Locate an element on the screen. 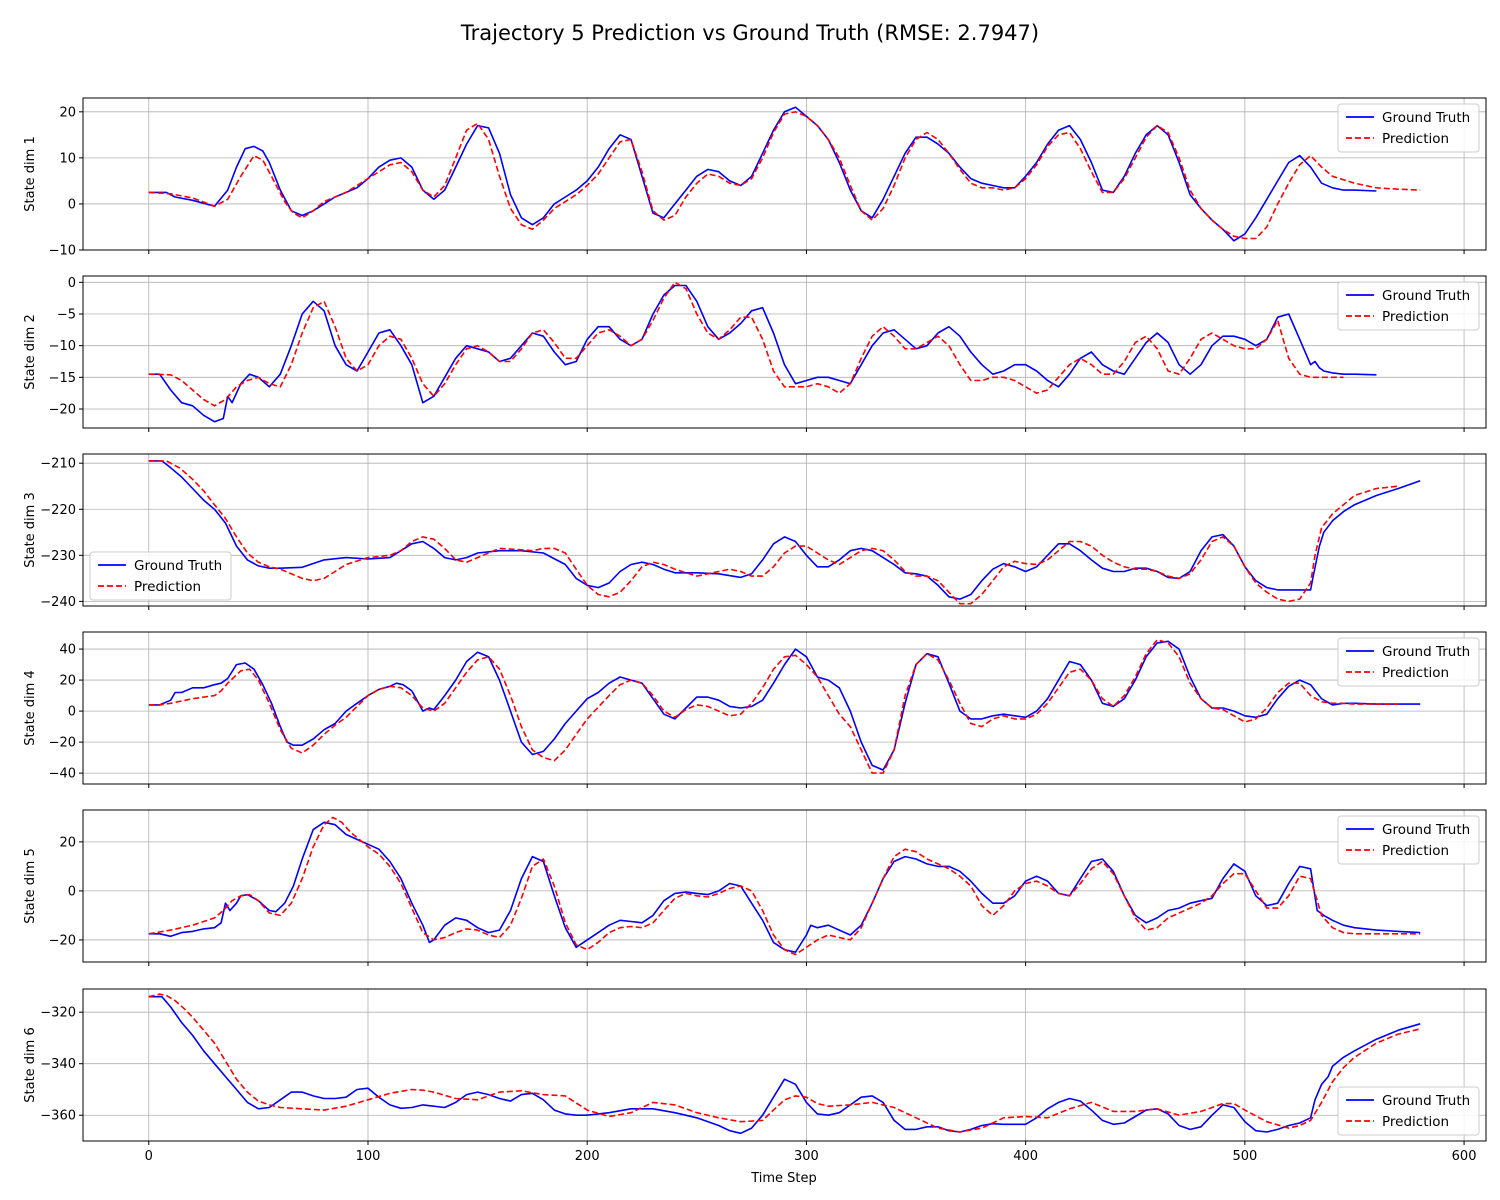  y-axis-label: State dim 4 is located at coordinates (30, 707).